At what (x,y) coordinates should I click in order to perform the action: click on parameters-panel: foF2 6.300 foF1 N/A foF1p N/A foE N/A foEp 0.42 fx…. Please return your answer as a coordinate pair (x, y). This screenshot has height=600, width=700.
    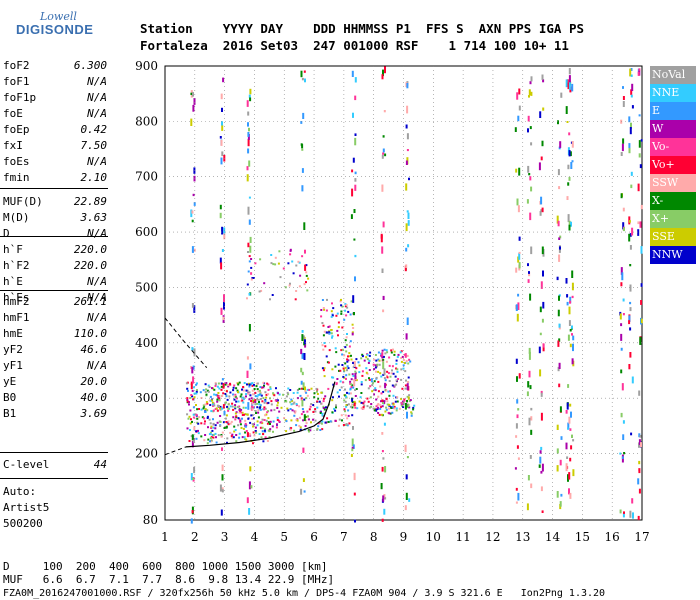
    Looking at the image, I should click on (55, 270).